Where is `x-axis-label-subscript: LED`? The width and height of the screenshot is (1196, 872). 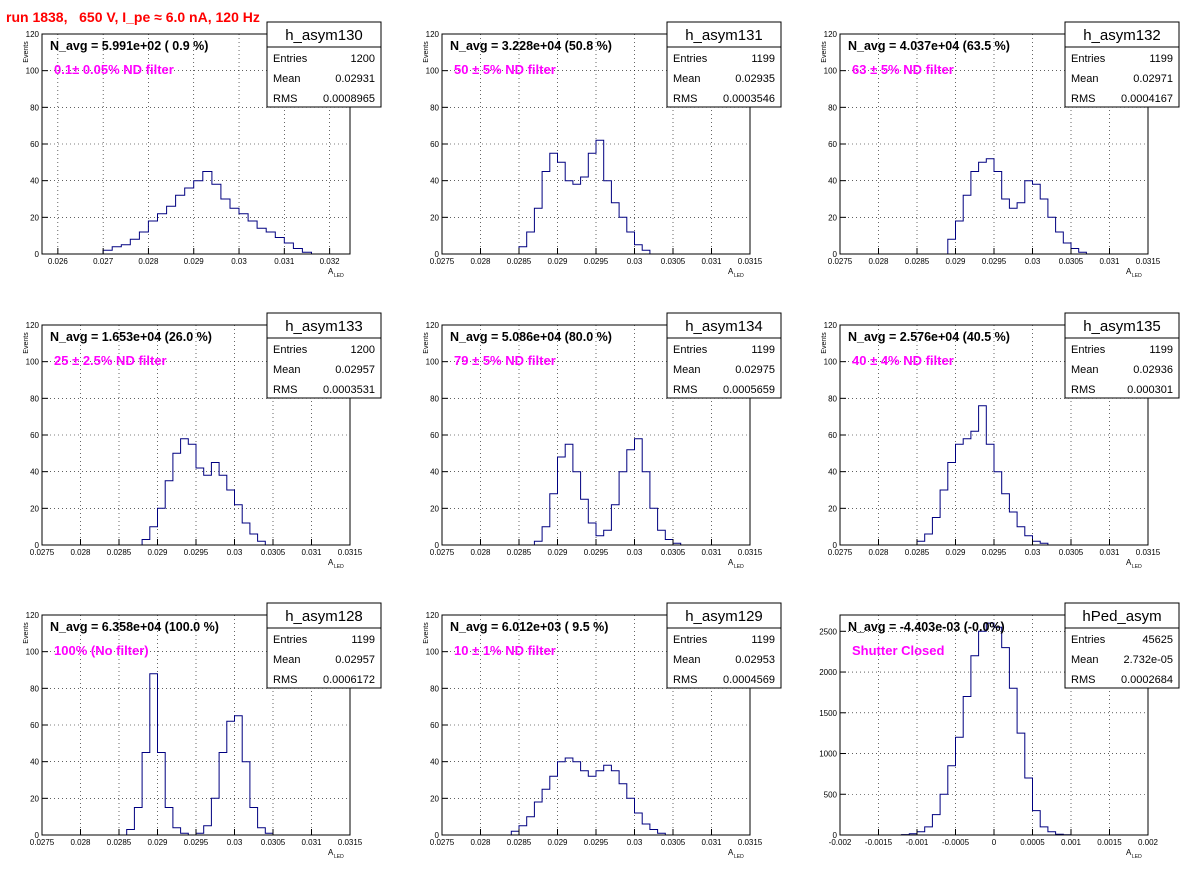
x-axis-label-subscript: LED is located at coordinates (1137, 567).